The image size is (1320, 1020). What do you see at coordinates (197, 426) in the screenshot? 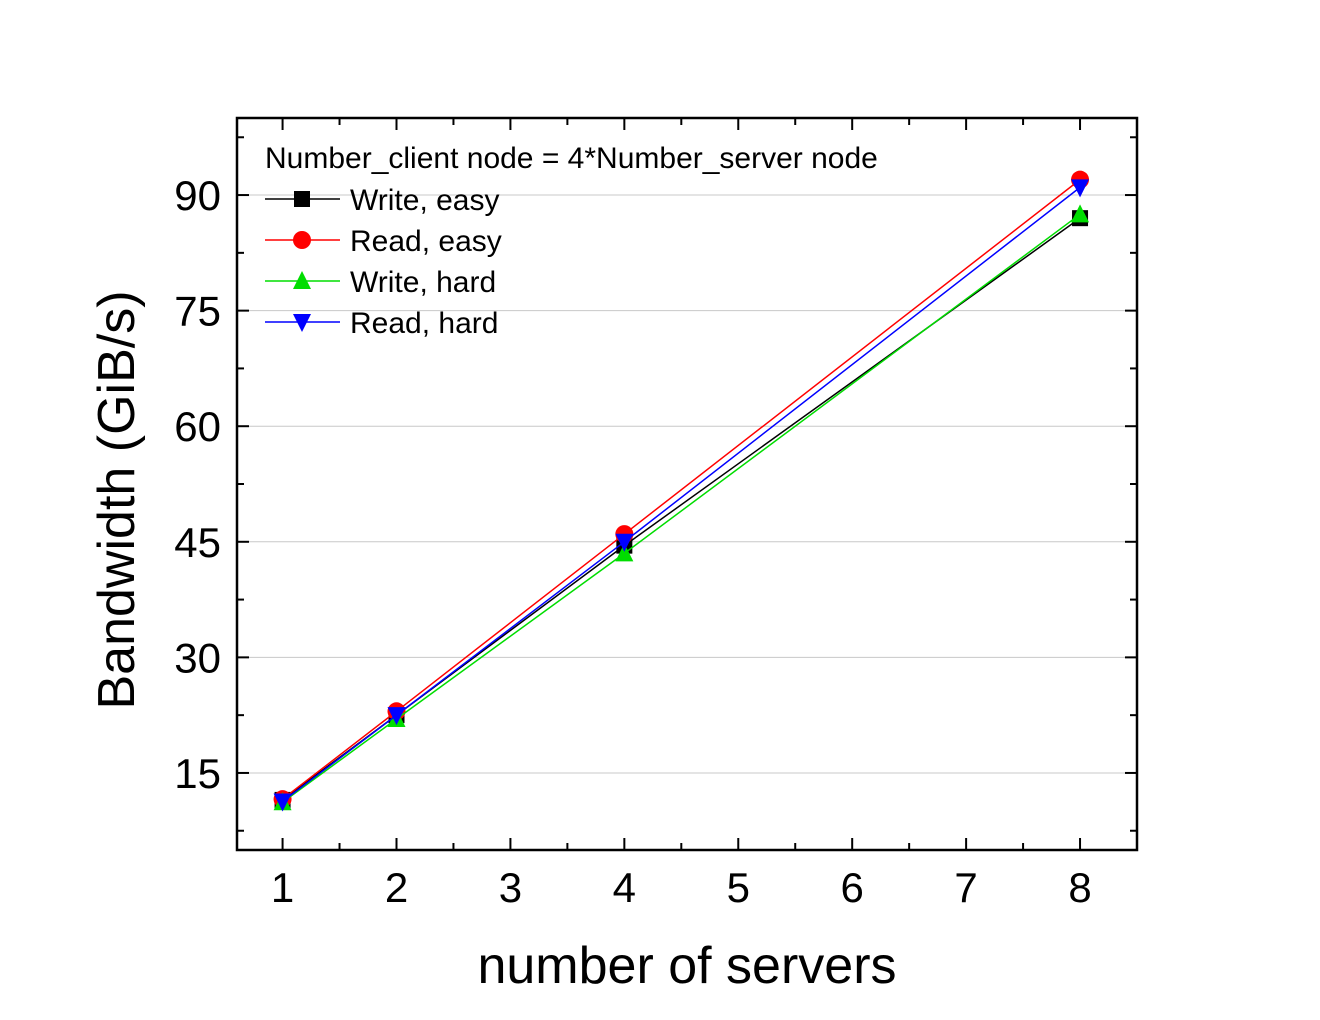
I see `y-tick-label: 60` at bounding box center [197, 426].